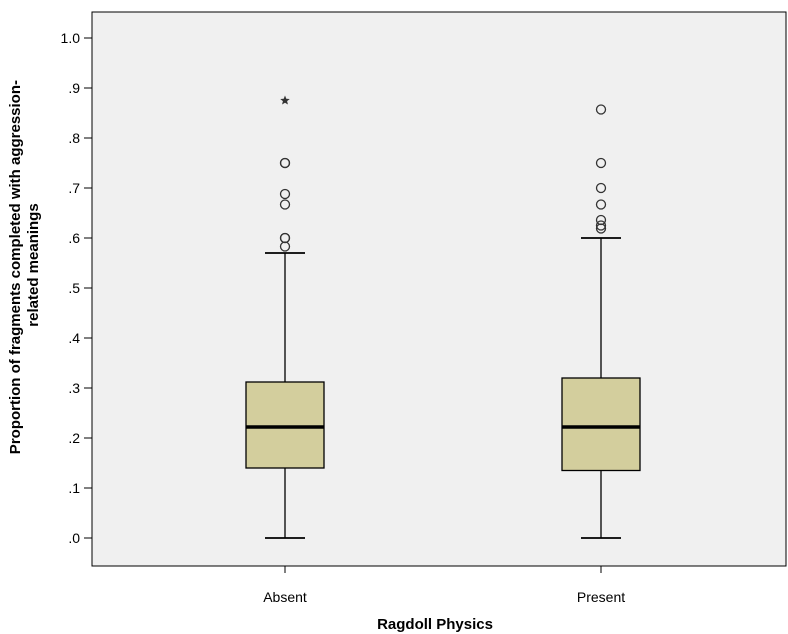 This screenshot has width=788, height=634. I want to click on y-tick-label: .5, so click(74, 288).